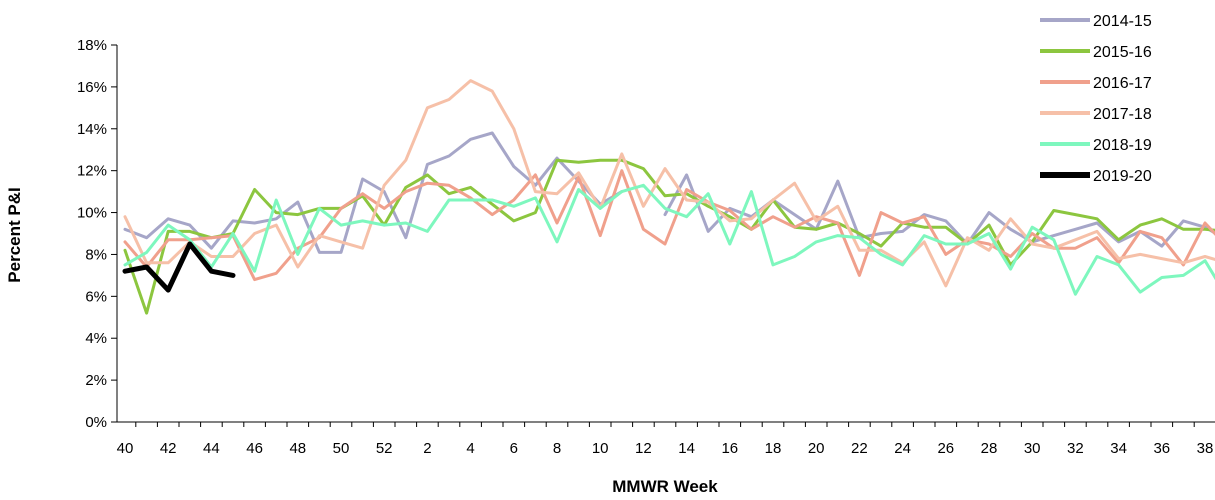  Describe the element at coordinates (600, 448) in the screenshot. I see `x-tick-label: 10` at that location.